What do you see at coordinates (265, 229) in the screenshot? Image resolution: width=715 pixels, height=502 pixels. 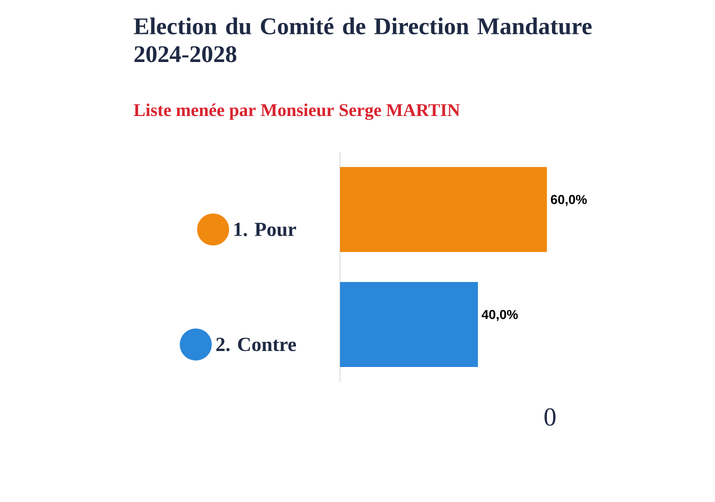 I see `y-tick-label: 1. Pour` at bounding box center [265, 229].